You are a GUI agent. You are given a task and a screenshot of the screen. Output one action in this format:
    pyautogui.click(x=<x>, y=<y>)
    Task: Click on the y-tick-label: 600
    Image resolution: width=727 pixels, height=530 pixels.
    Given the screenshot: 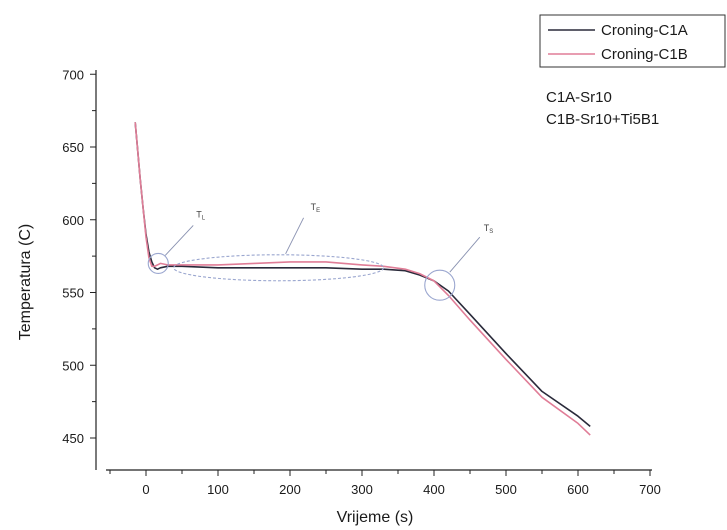 What is the action you would take?
    pyautogui.click(x=73, y=220)
    